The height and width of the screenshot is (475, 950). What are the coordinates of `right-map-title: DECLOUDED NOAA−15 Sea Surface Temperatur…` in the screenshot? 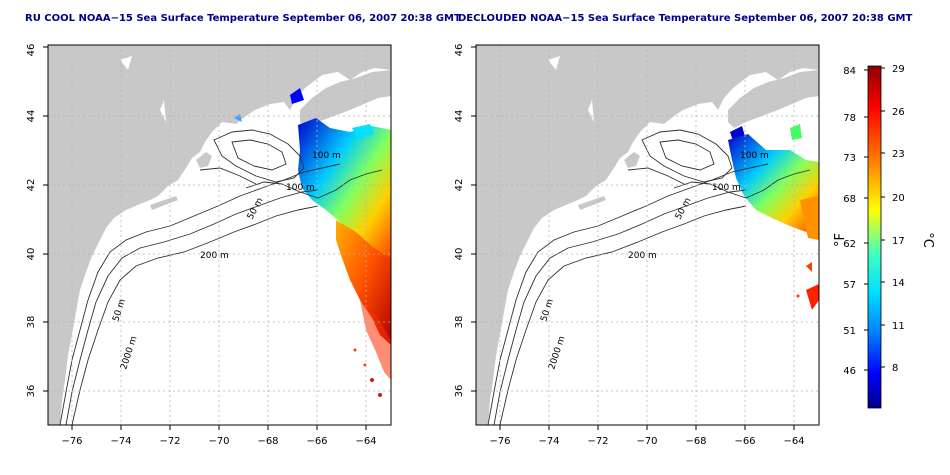 It's located at (685, 18).